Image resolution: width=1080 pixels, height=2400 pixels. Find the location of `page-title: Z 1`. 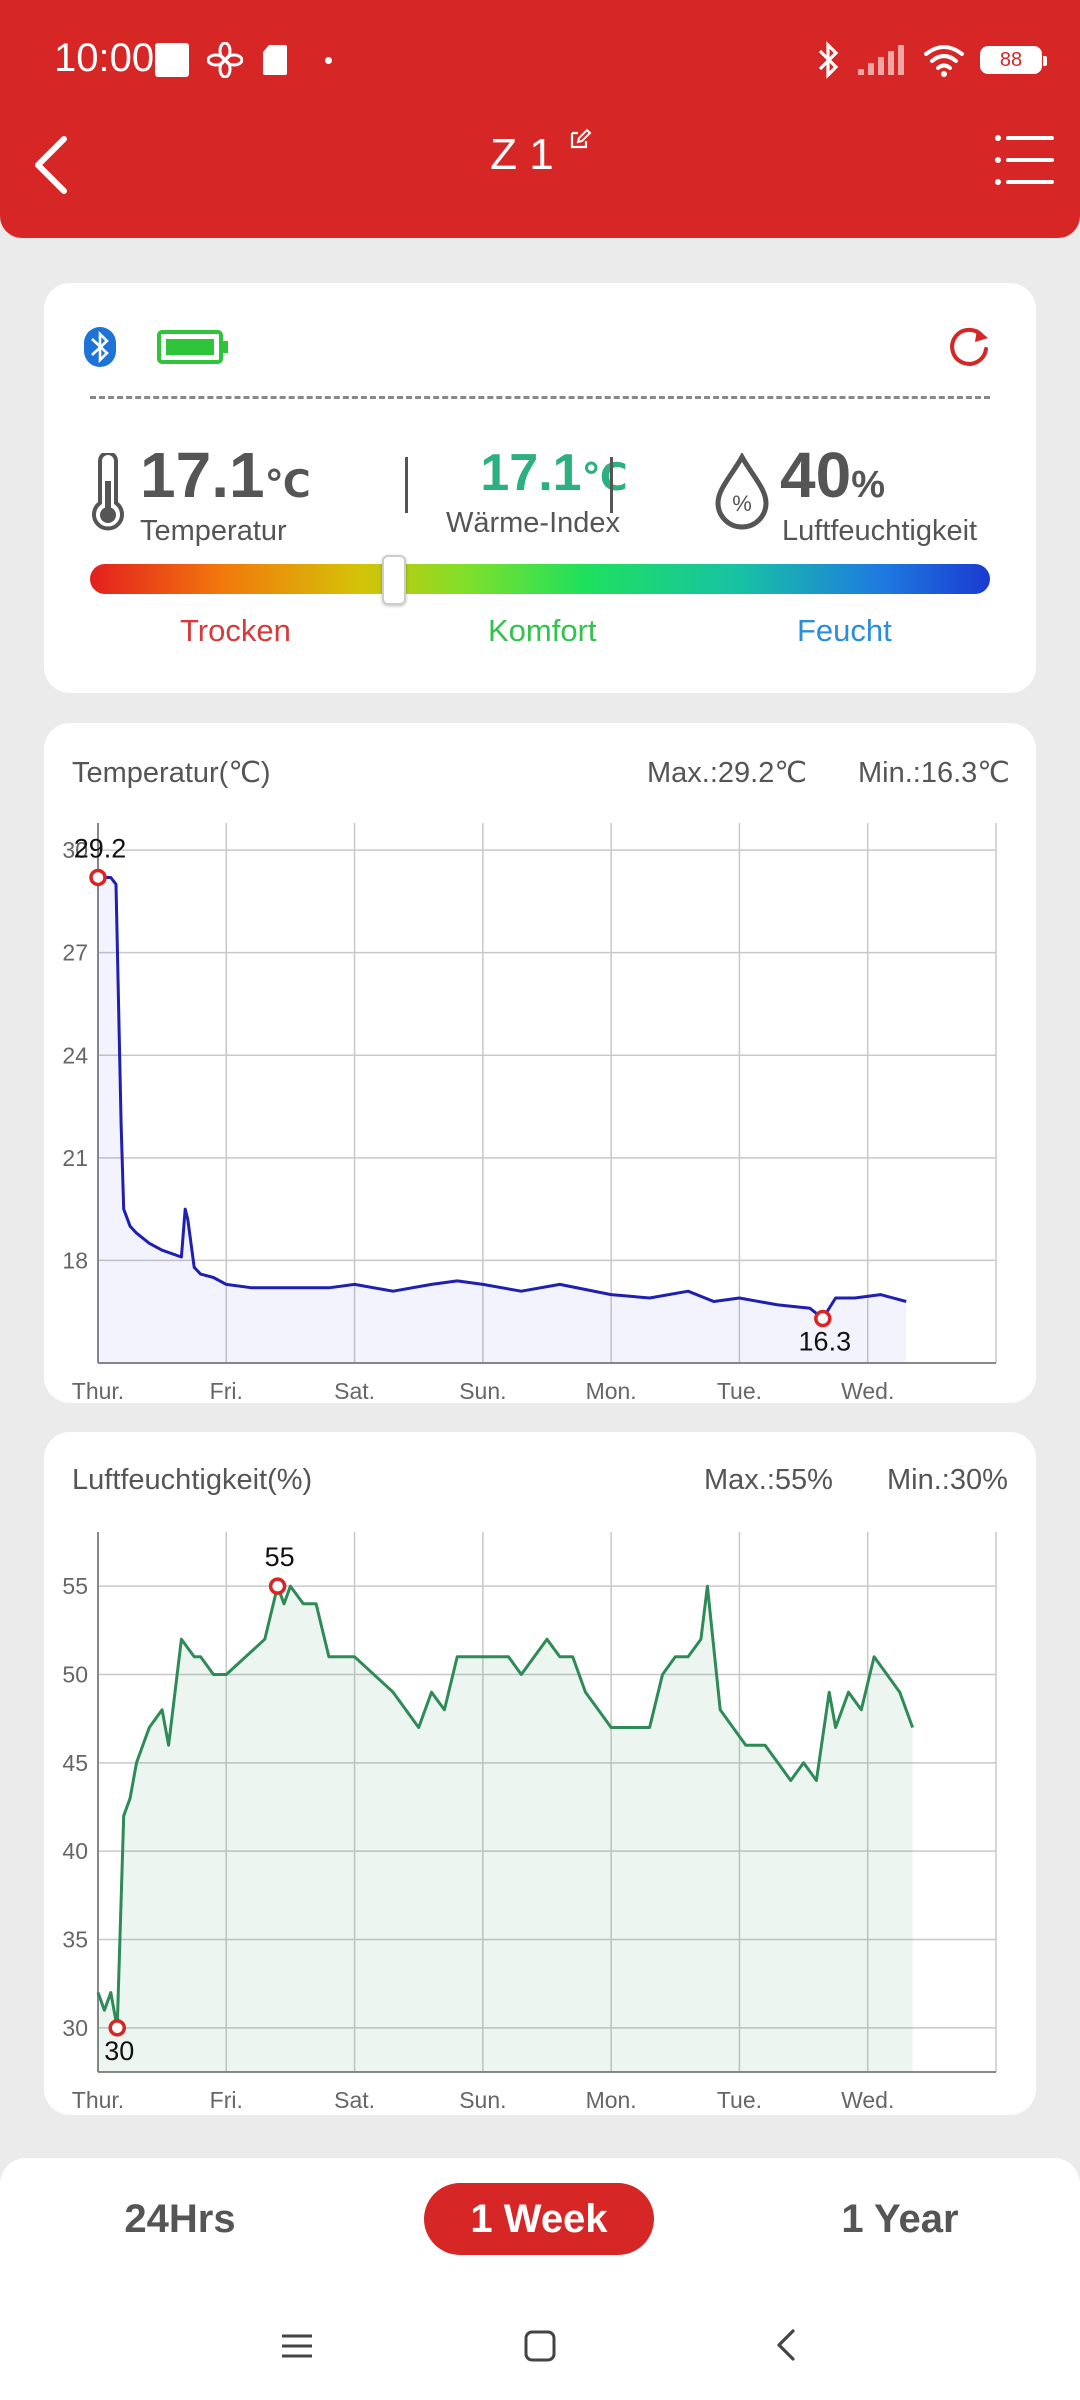

page-title: Z 1 is located at coordinates (540, 153).